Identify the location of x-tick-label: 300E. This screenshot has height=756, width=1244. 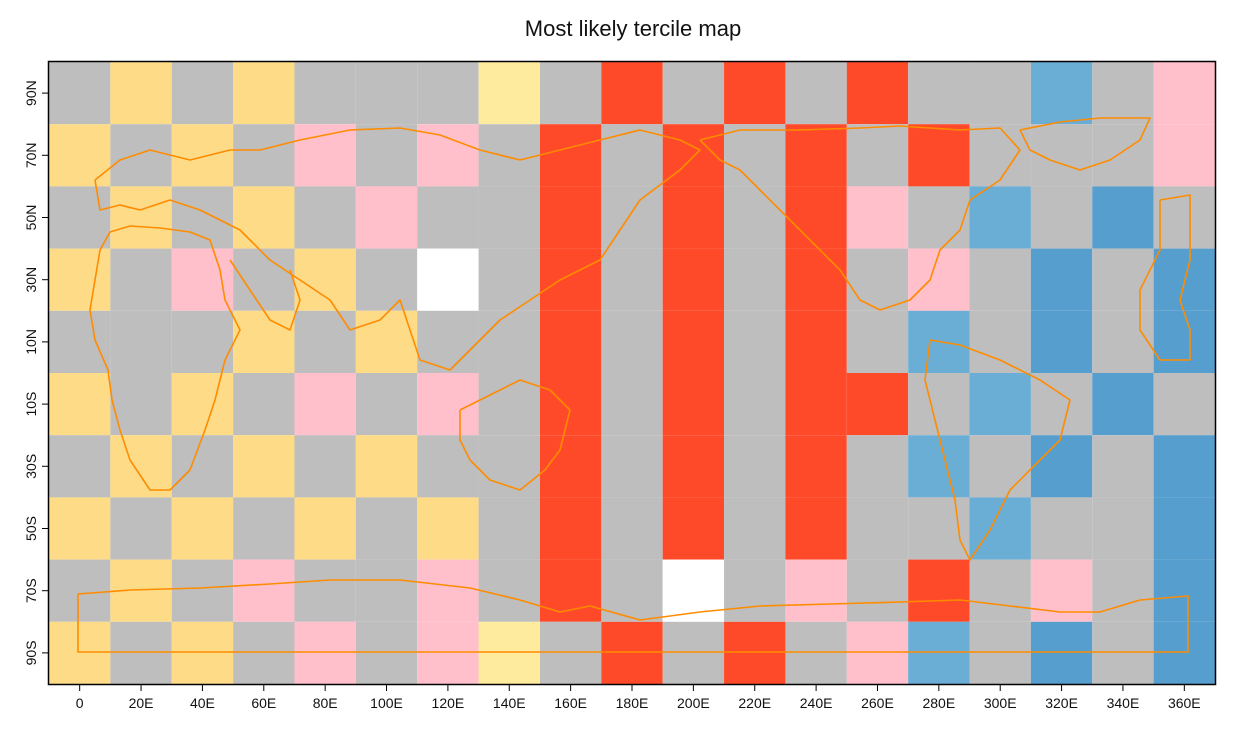
(1000, 703).